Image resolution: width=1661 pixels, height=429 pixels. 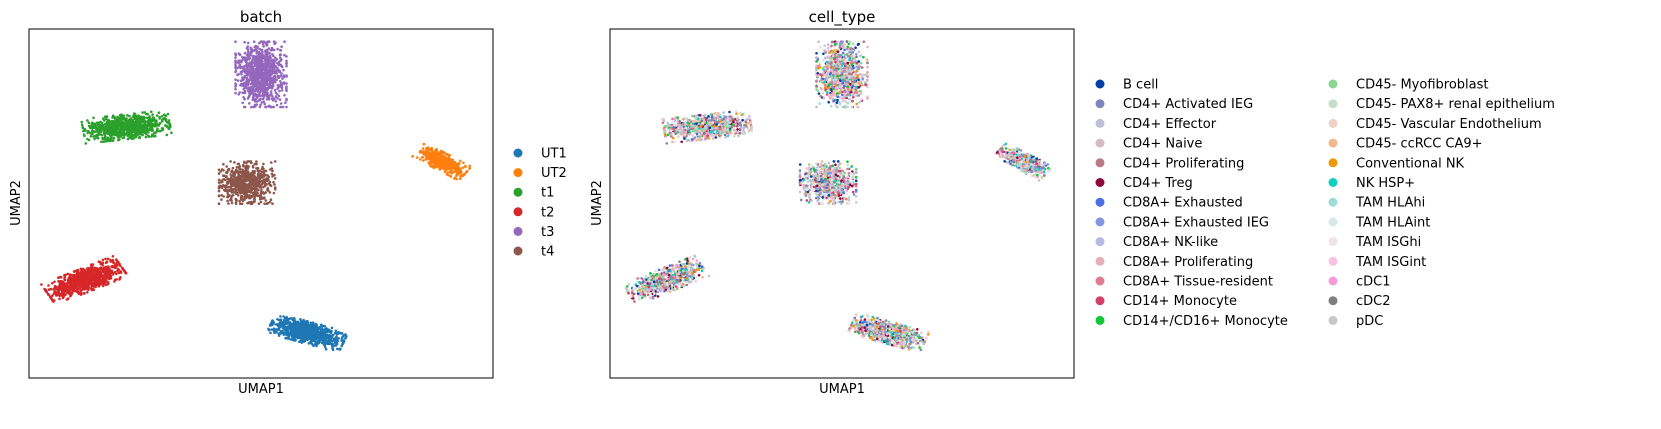 I want to click on legend-label: UT1, so click(x=554, y=154).